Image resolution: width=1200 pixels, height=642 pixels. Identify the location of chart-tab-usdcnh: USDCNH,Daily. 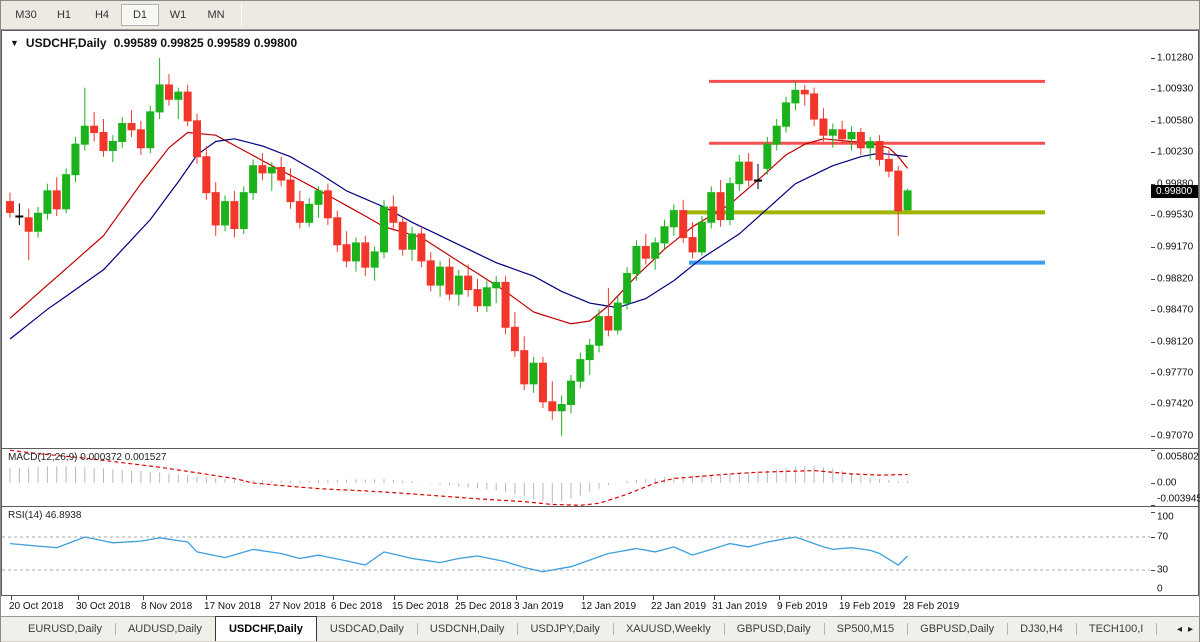
(468, 629).